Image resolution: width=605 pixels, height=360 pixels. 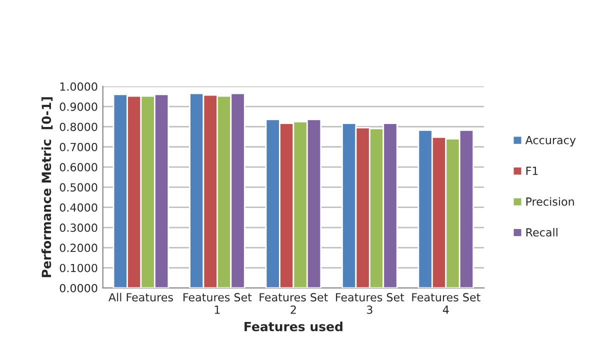 What do you see at coordinates (79, 288) in the screenshot?
I see `y-tick-label: 0.0000` at bounding box center [79, 288].